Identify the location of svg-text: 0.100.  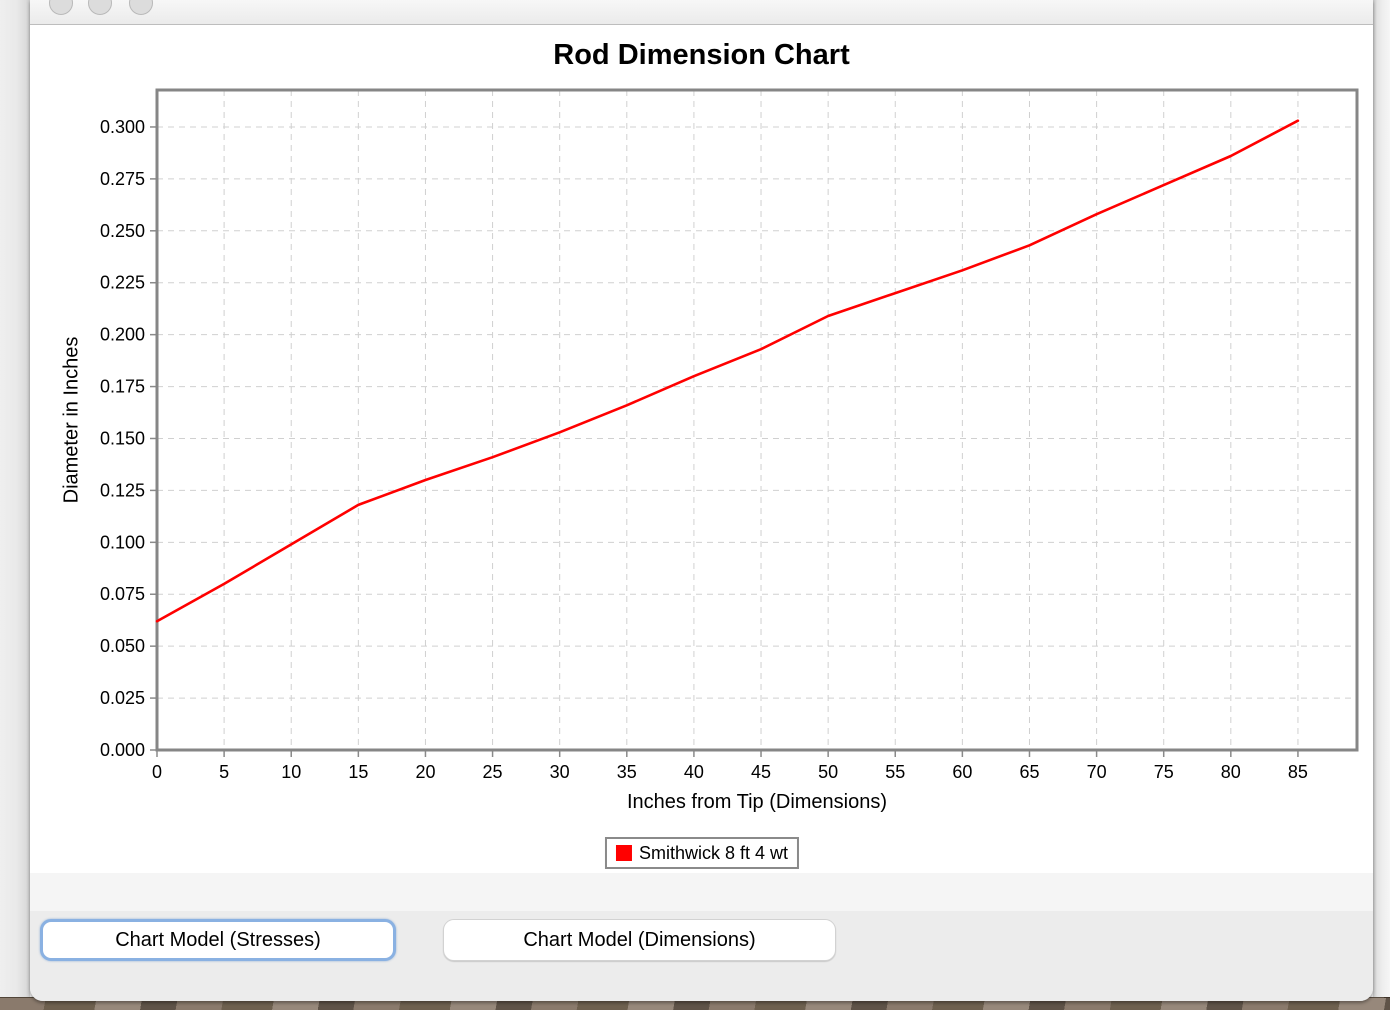
(122, 542).